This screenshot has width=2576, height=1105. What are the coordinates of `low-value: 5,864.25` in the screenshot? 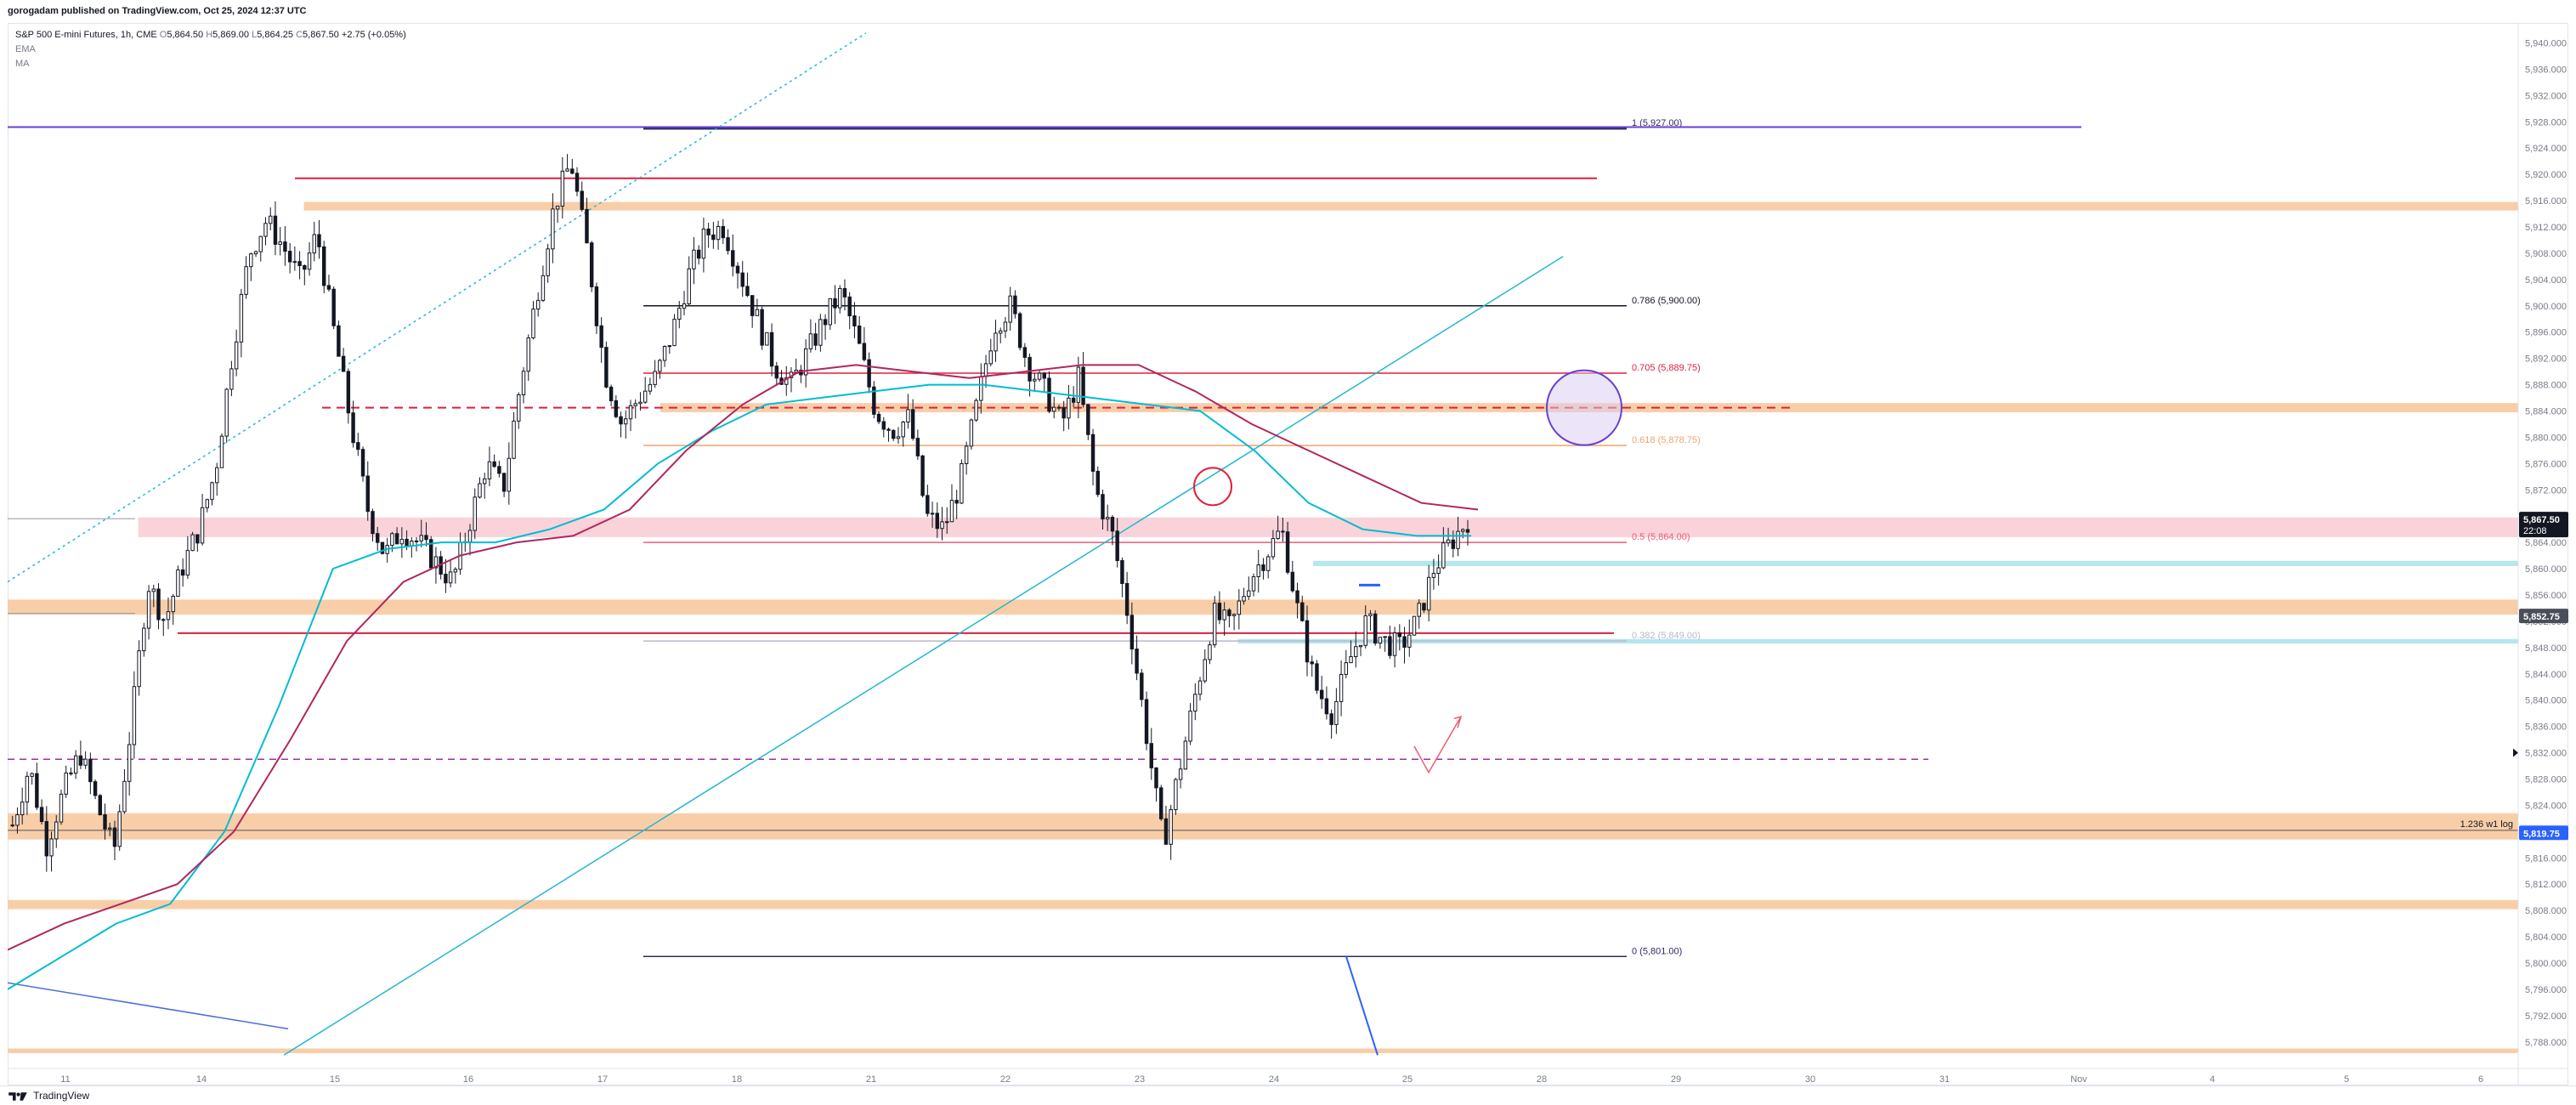 It's located at (275, 35).